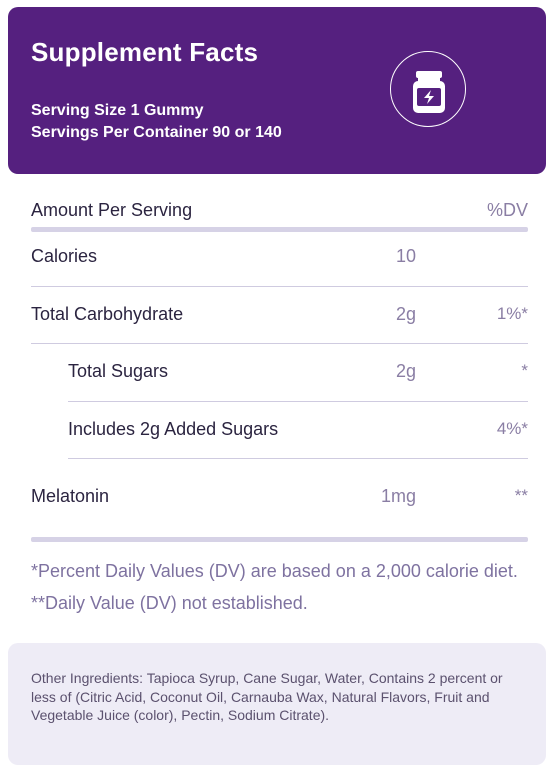  I want to click on amount-per-serving-label: Amount Per Serving, so click(112, 210).